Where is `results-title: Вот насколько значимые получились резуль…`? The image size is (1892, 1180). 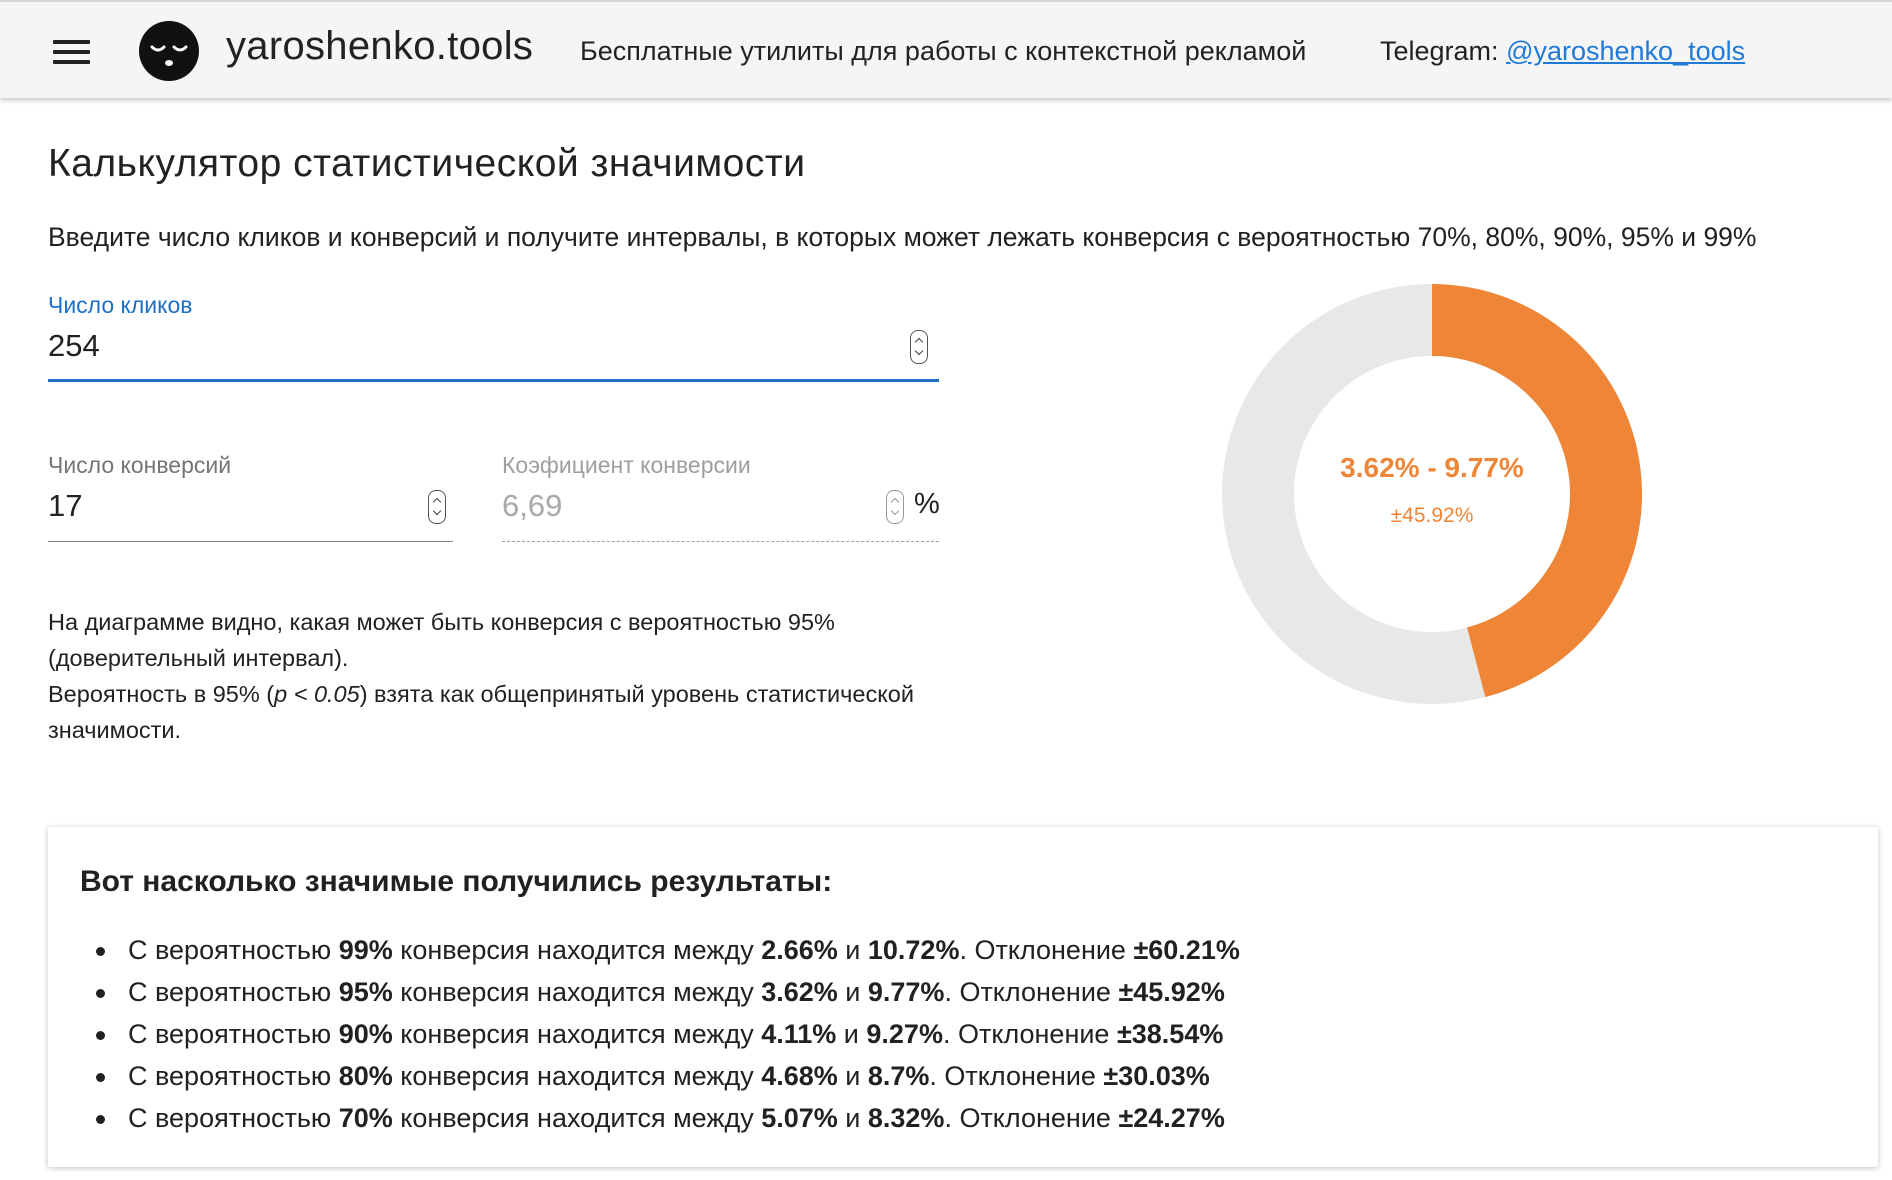
results-title: Вот насколько значимые получились резуль… is located at coordinates (456, 881).